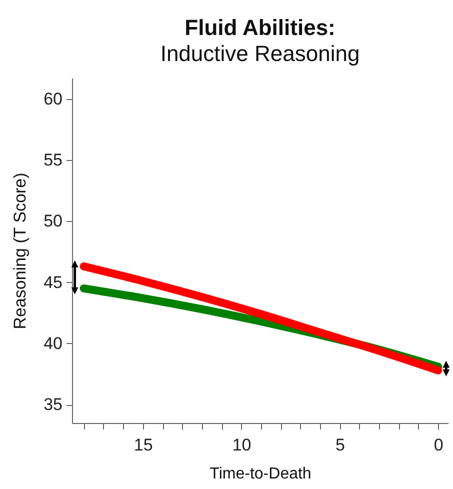 Image resolution: width=453 pixels, height=489 pixels. What do you see at coordinates (53, 221) in the screenshot?
I see `y-tick-label: 50` at bounding box center [53, 221].